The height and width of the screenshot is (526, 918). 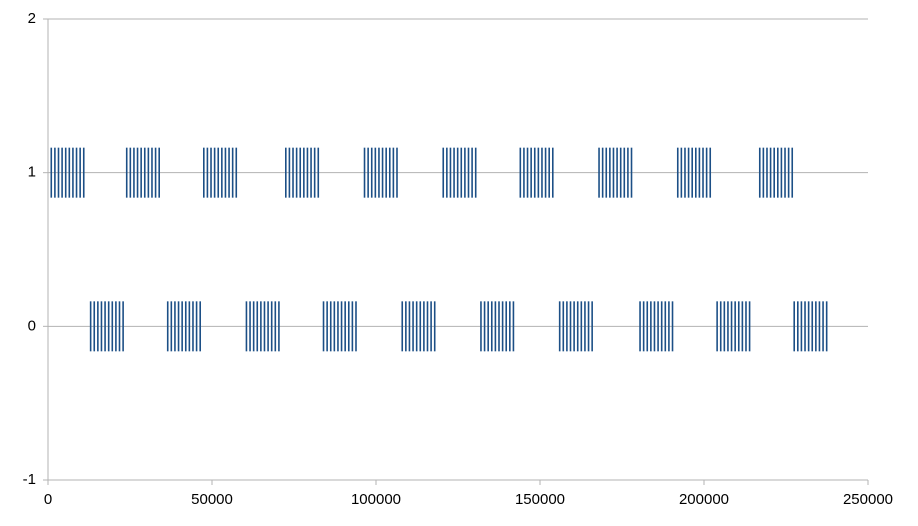 I want to click on y-tick-label: -1, so click(x=29, y=479).